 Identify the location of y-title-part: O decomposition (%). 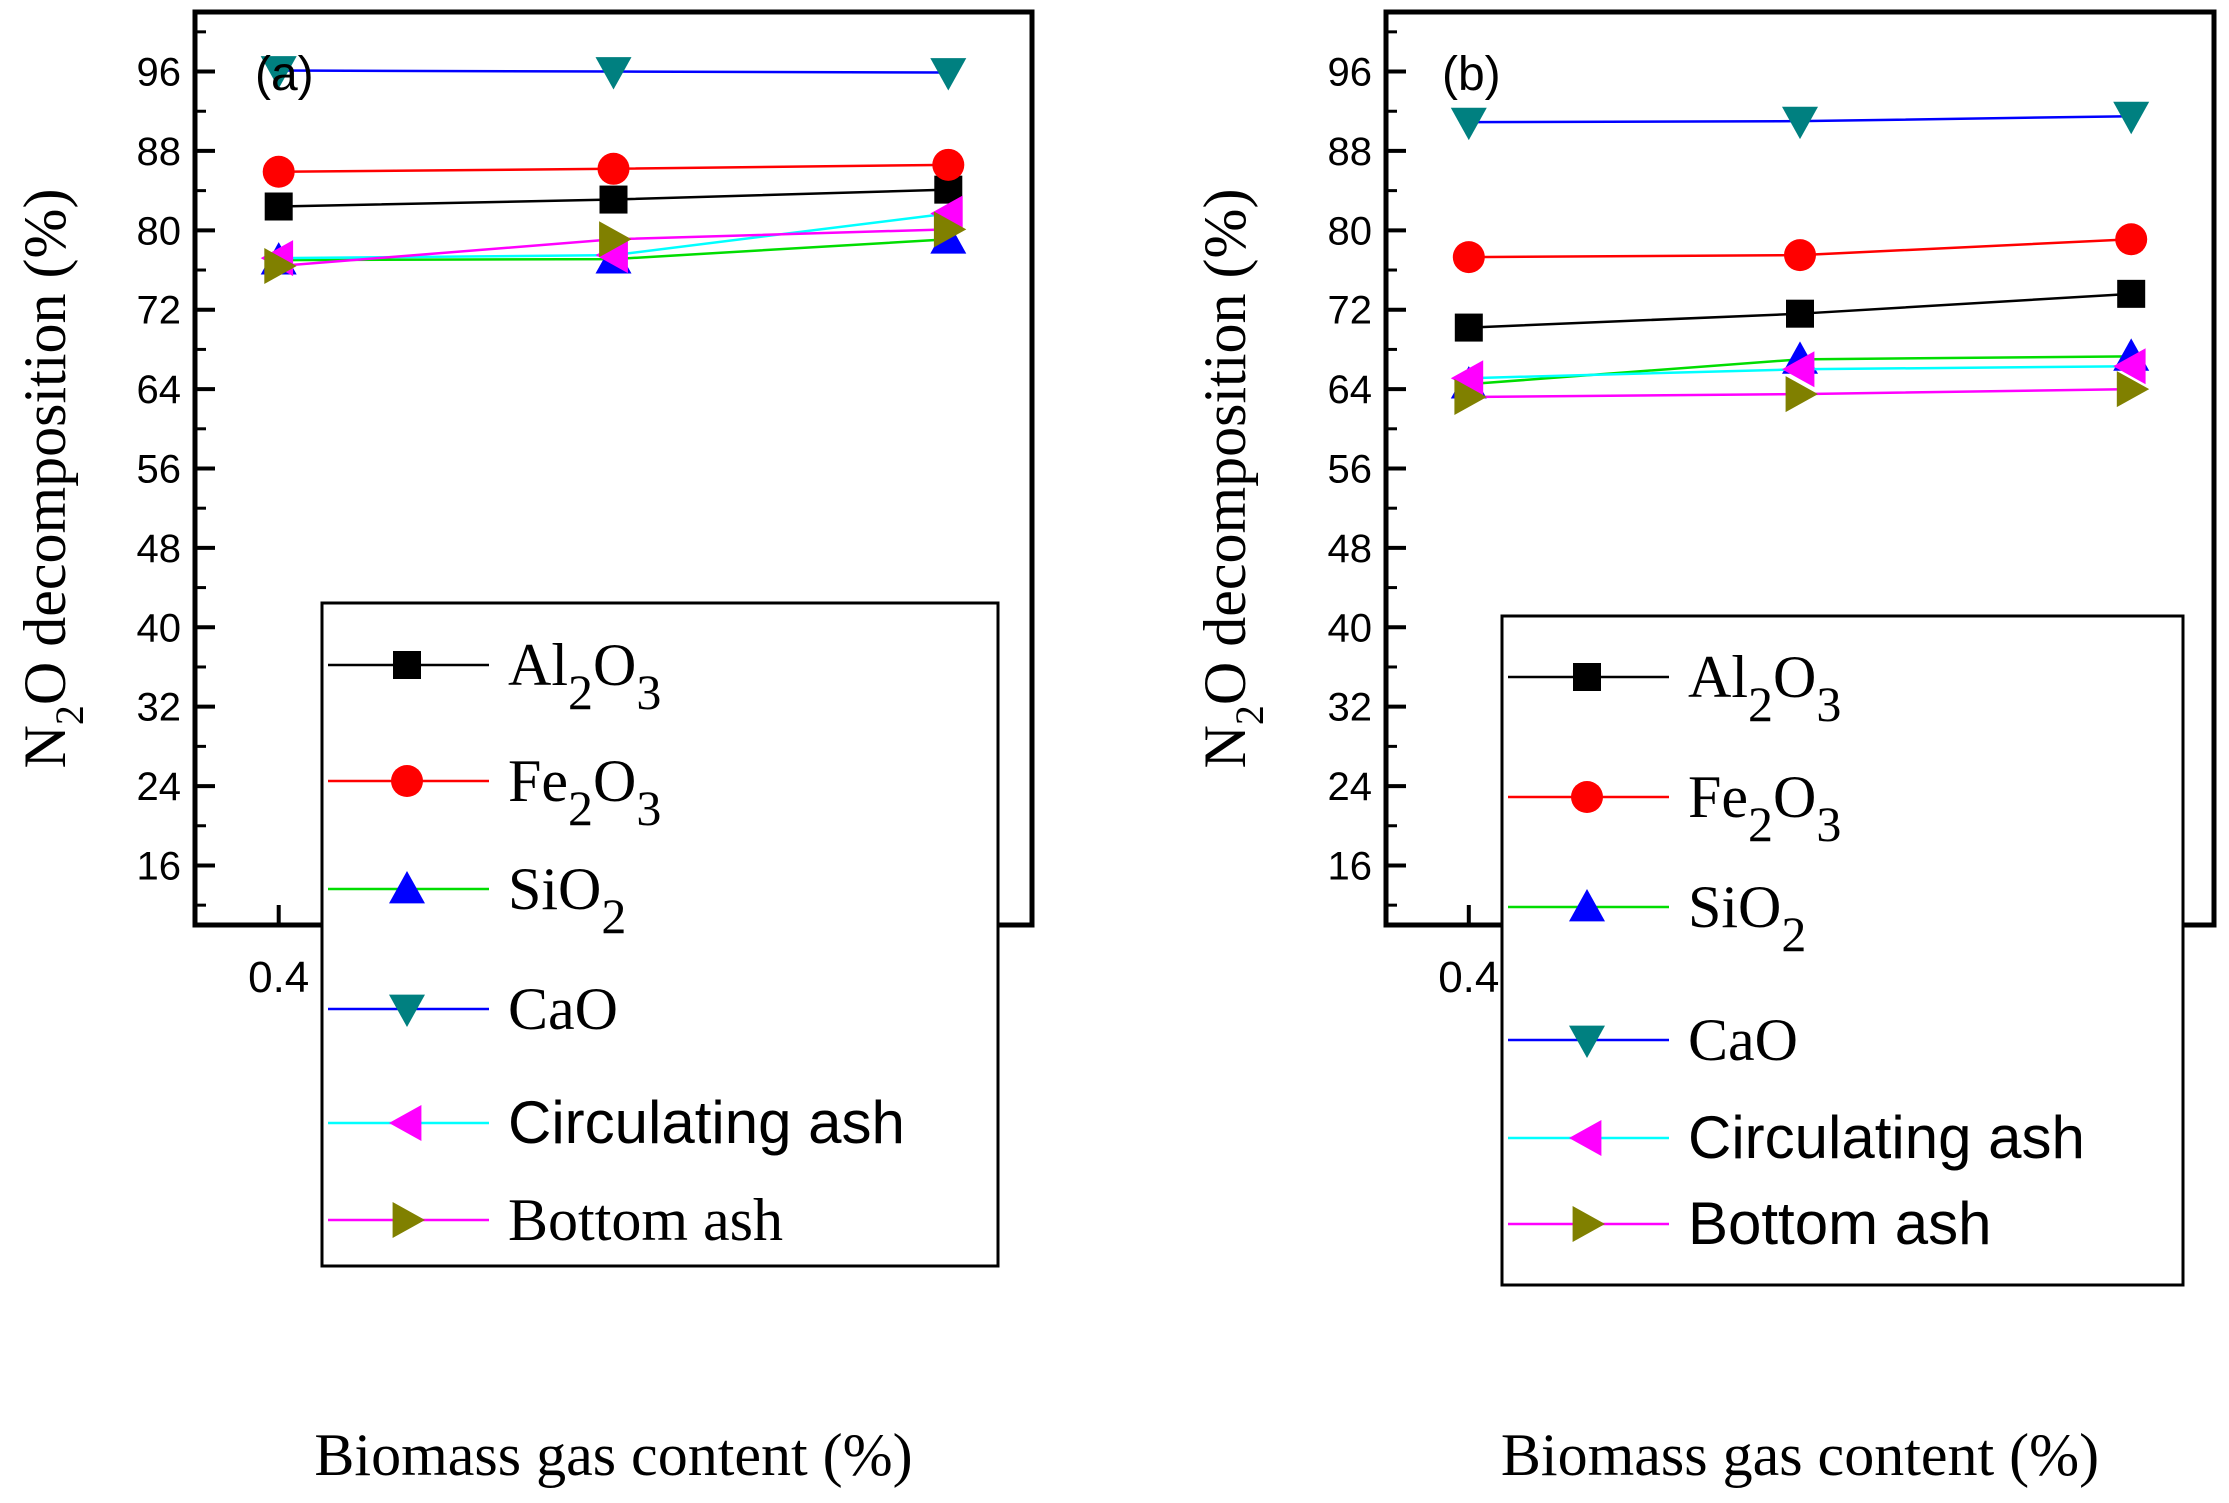
(45, 447).